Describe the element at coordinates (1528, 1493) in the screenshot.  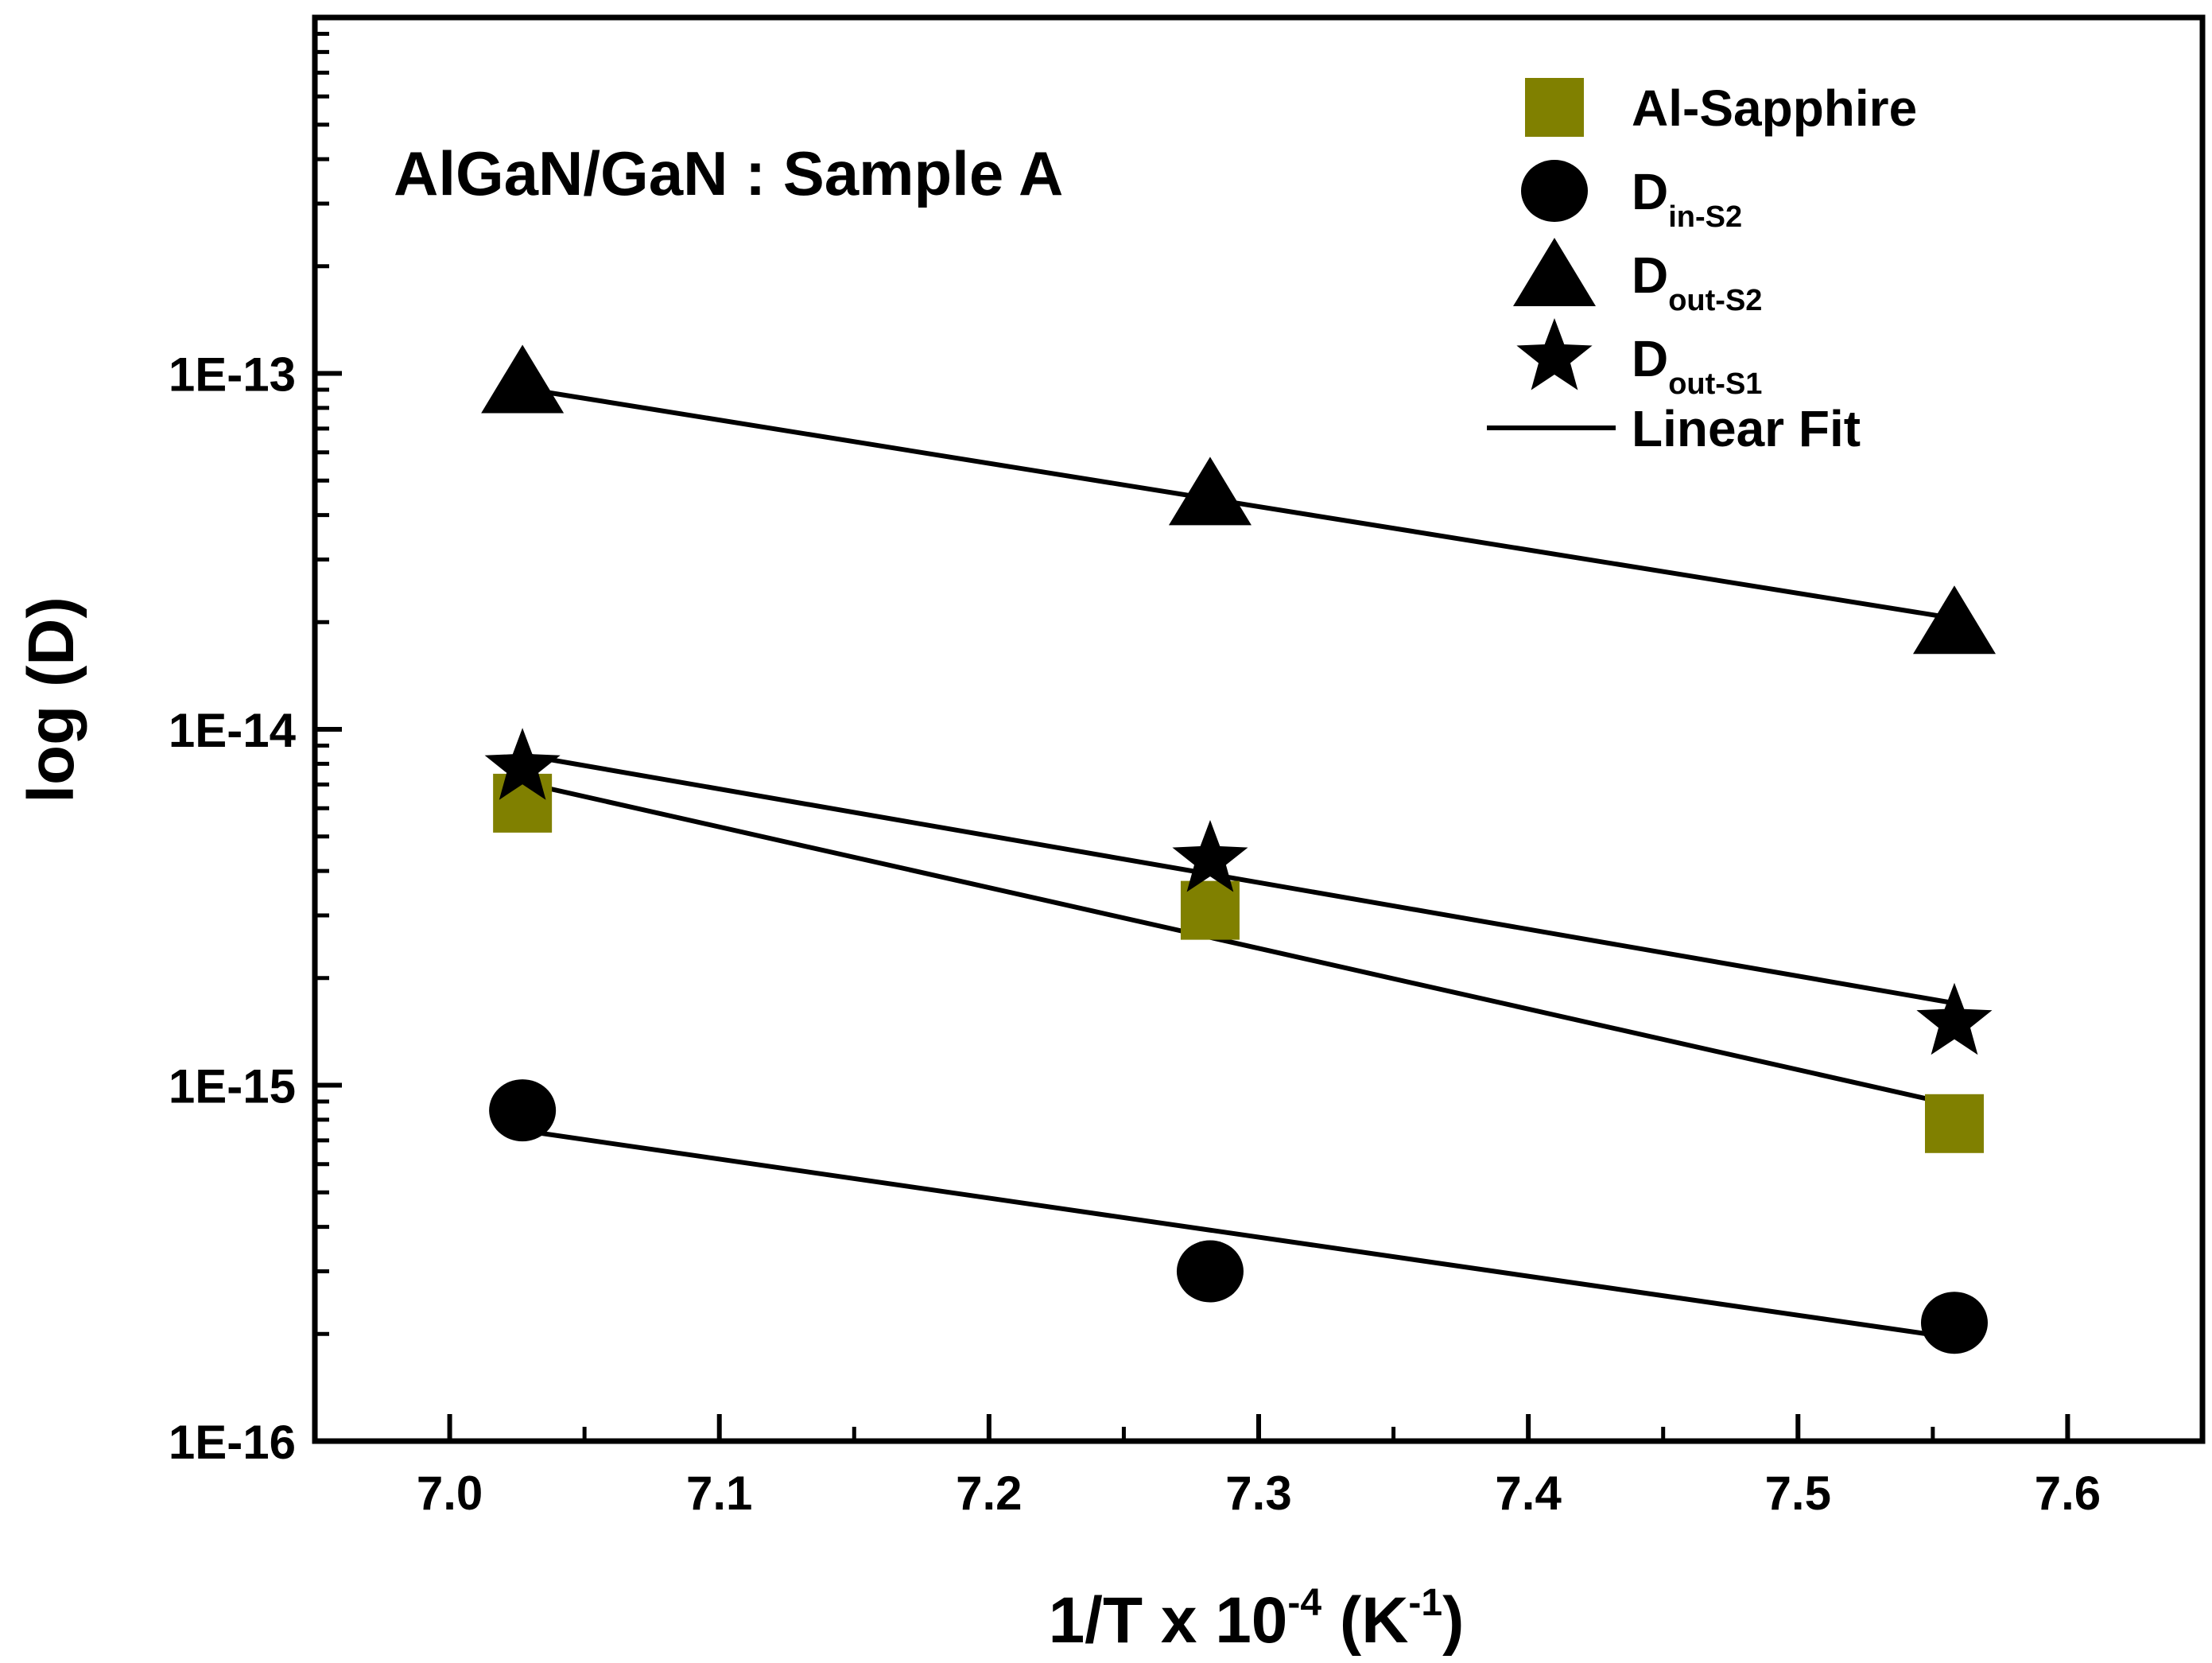
I see `x-tick-label: 7.4` at that location.